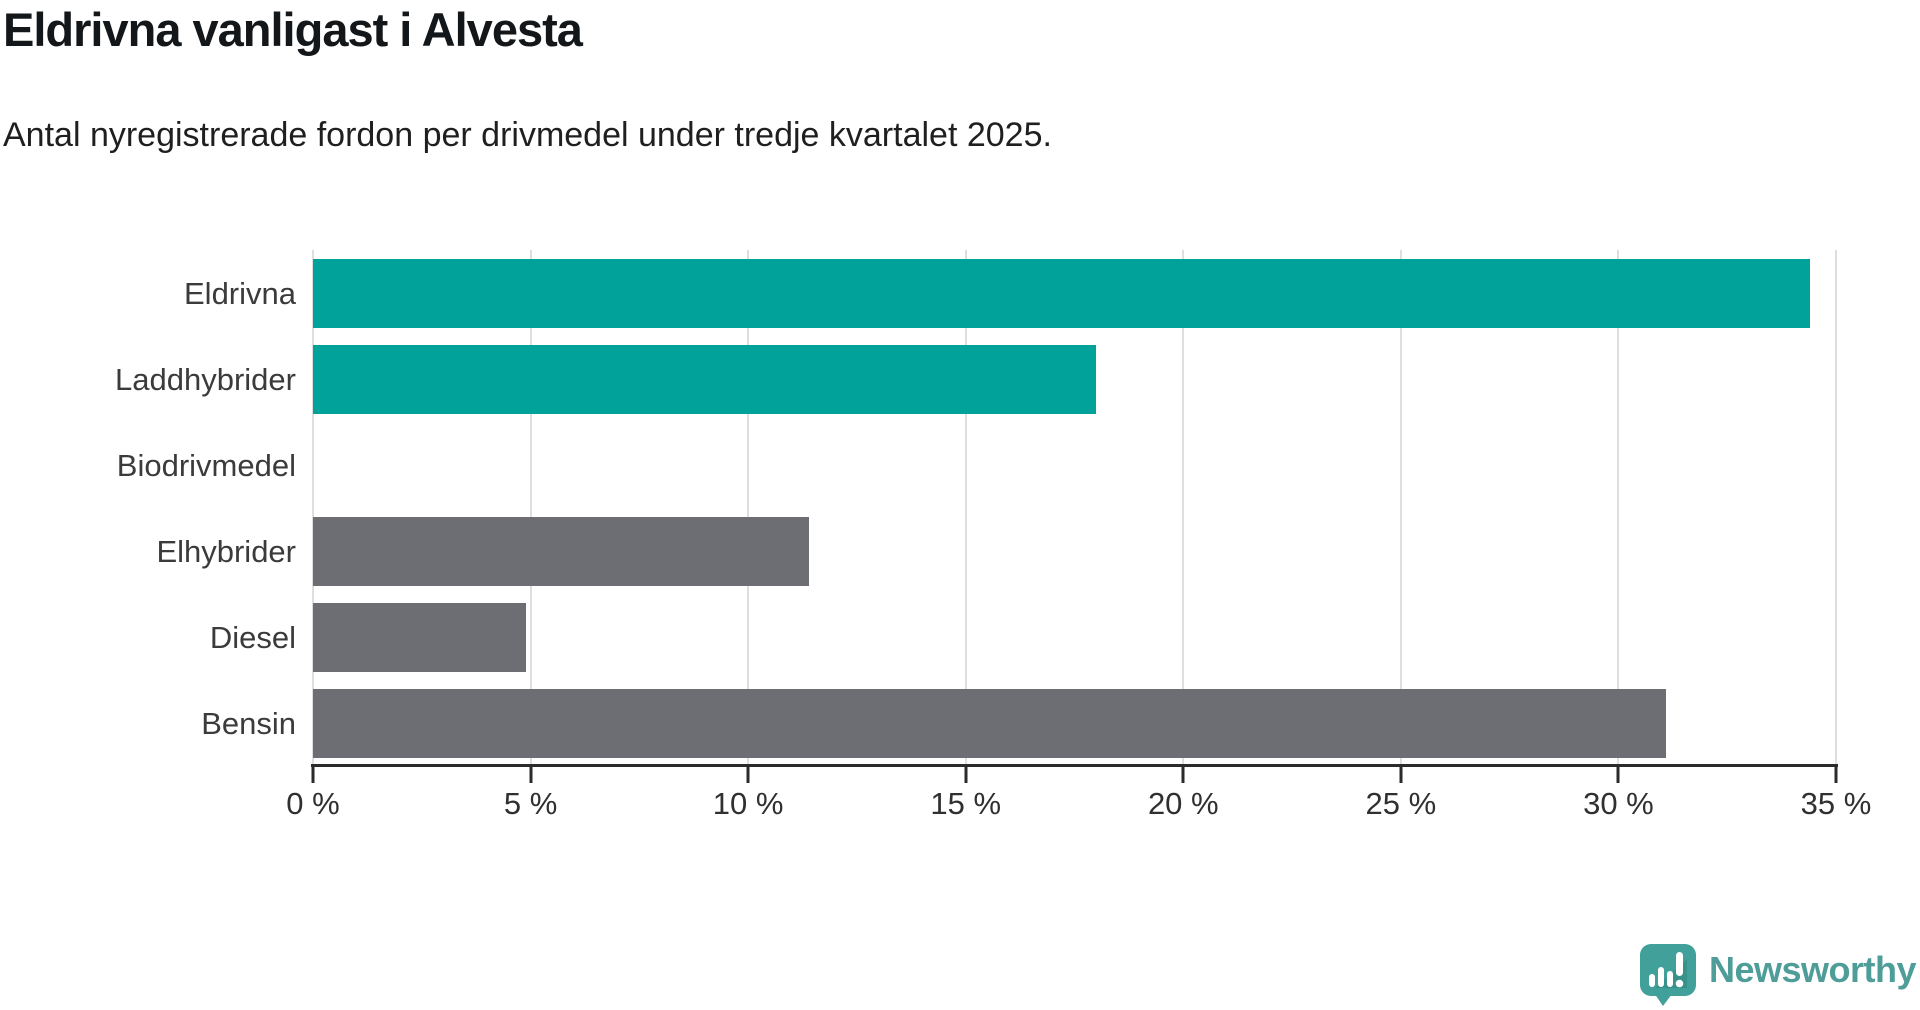 The width and height of the screenshot is (1920, 1010). What do you see at coordinates (530, 803) in the screenshot?
I see `tick-label: 5 %` at bounding box center [530, 803].